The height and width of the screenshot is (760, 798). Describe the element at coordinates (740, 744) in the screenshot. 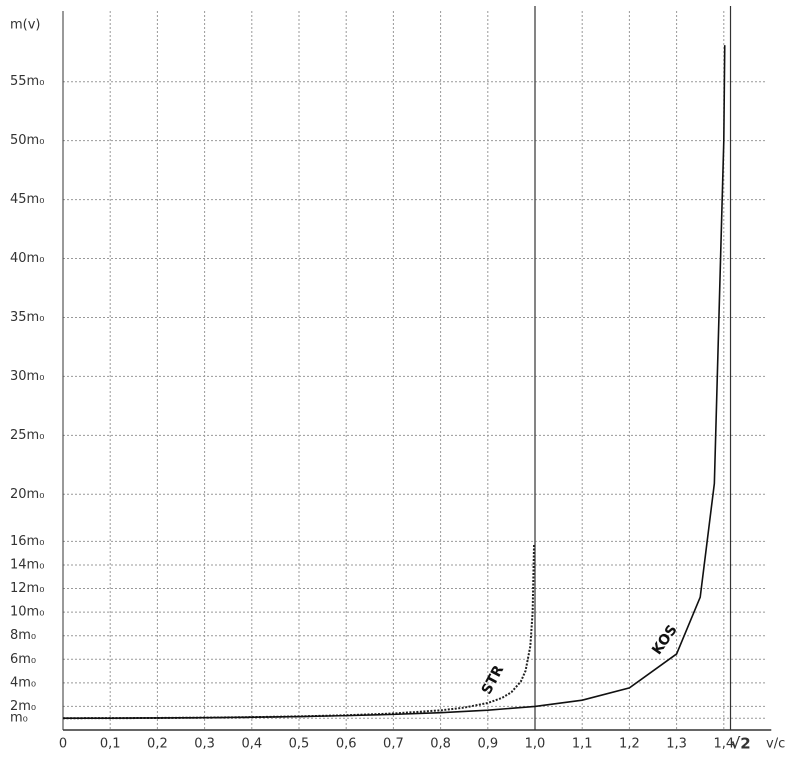

I see `x-tick-label: √2` at that location.